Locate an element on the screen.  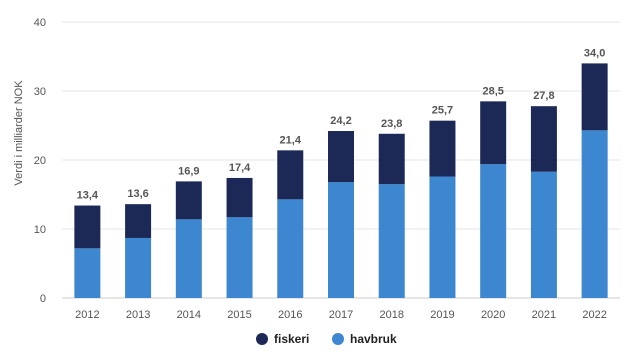
x-tick-label: 2016 is located at coordinates (290, 315).